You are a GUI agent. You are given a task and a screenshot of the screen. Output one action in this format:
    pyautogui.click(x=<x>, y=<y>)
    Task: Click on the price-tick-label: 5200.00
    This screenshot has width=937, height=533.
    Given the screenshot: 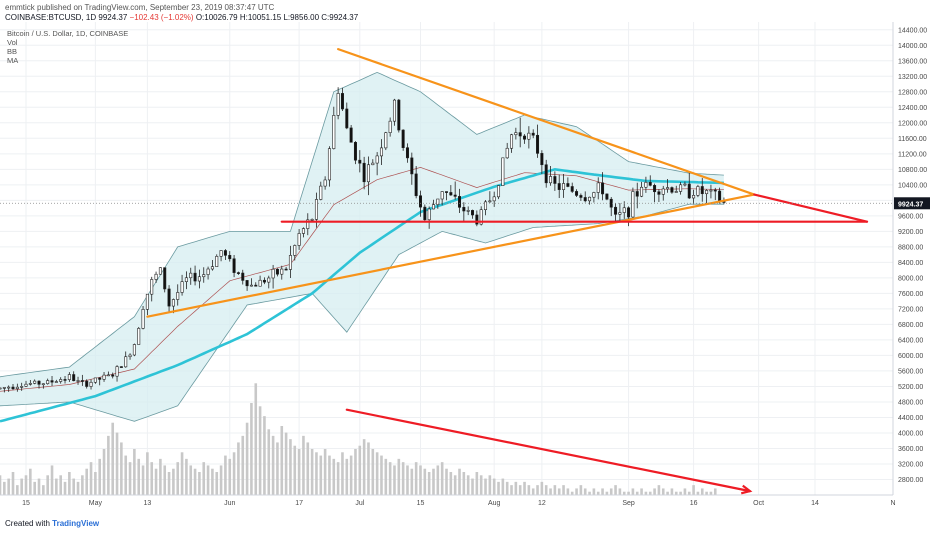 What is the action you would take?
    pyautogui.click(x=910, y=387)
    